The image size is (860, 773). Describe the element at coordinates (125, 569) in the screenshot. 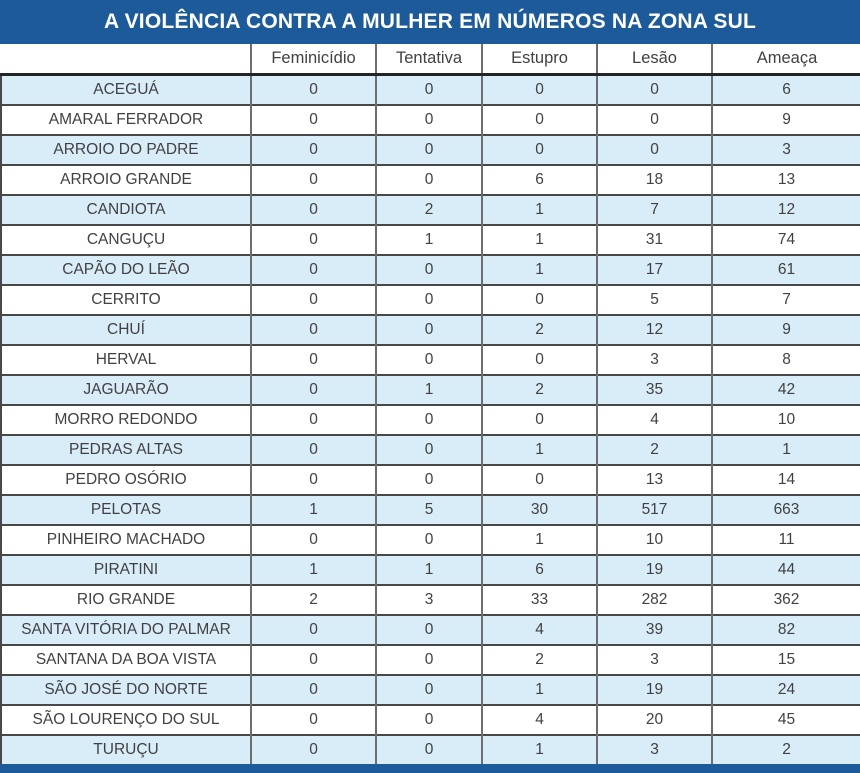

I see `municipality-cell: PIRATINI` at that location.